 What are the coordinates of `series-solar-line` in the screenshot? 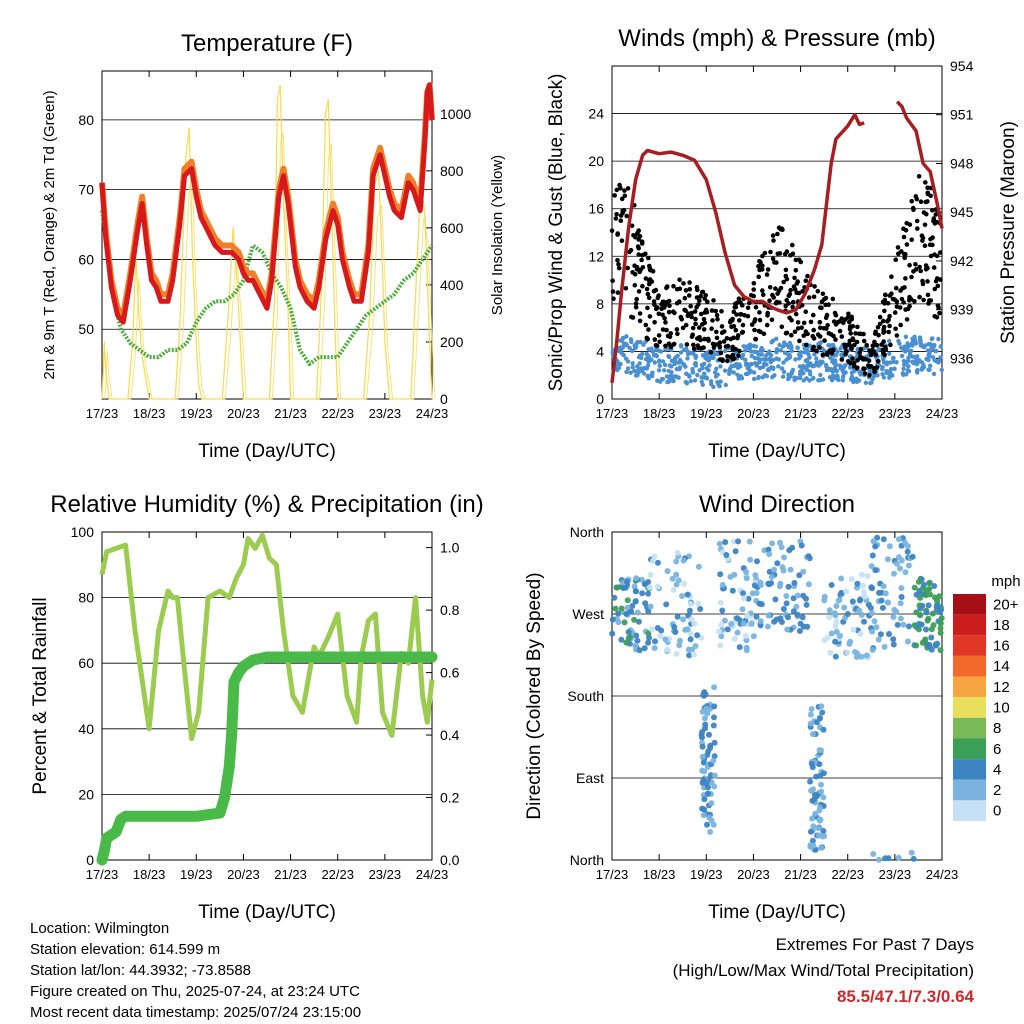 It's located at (267, 242).